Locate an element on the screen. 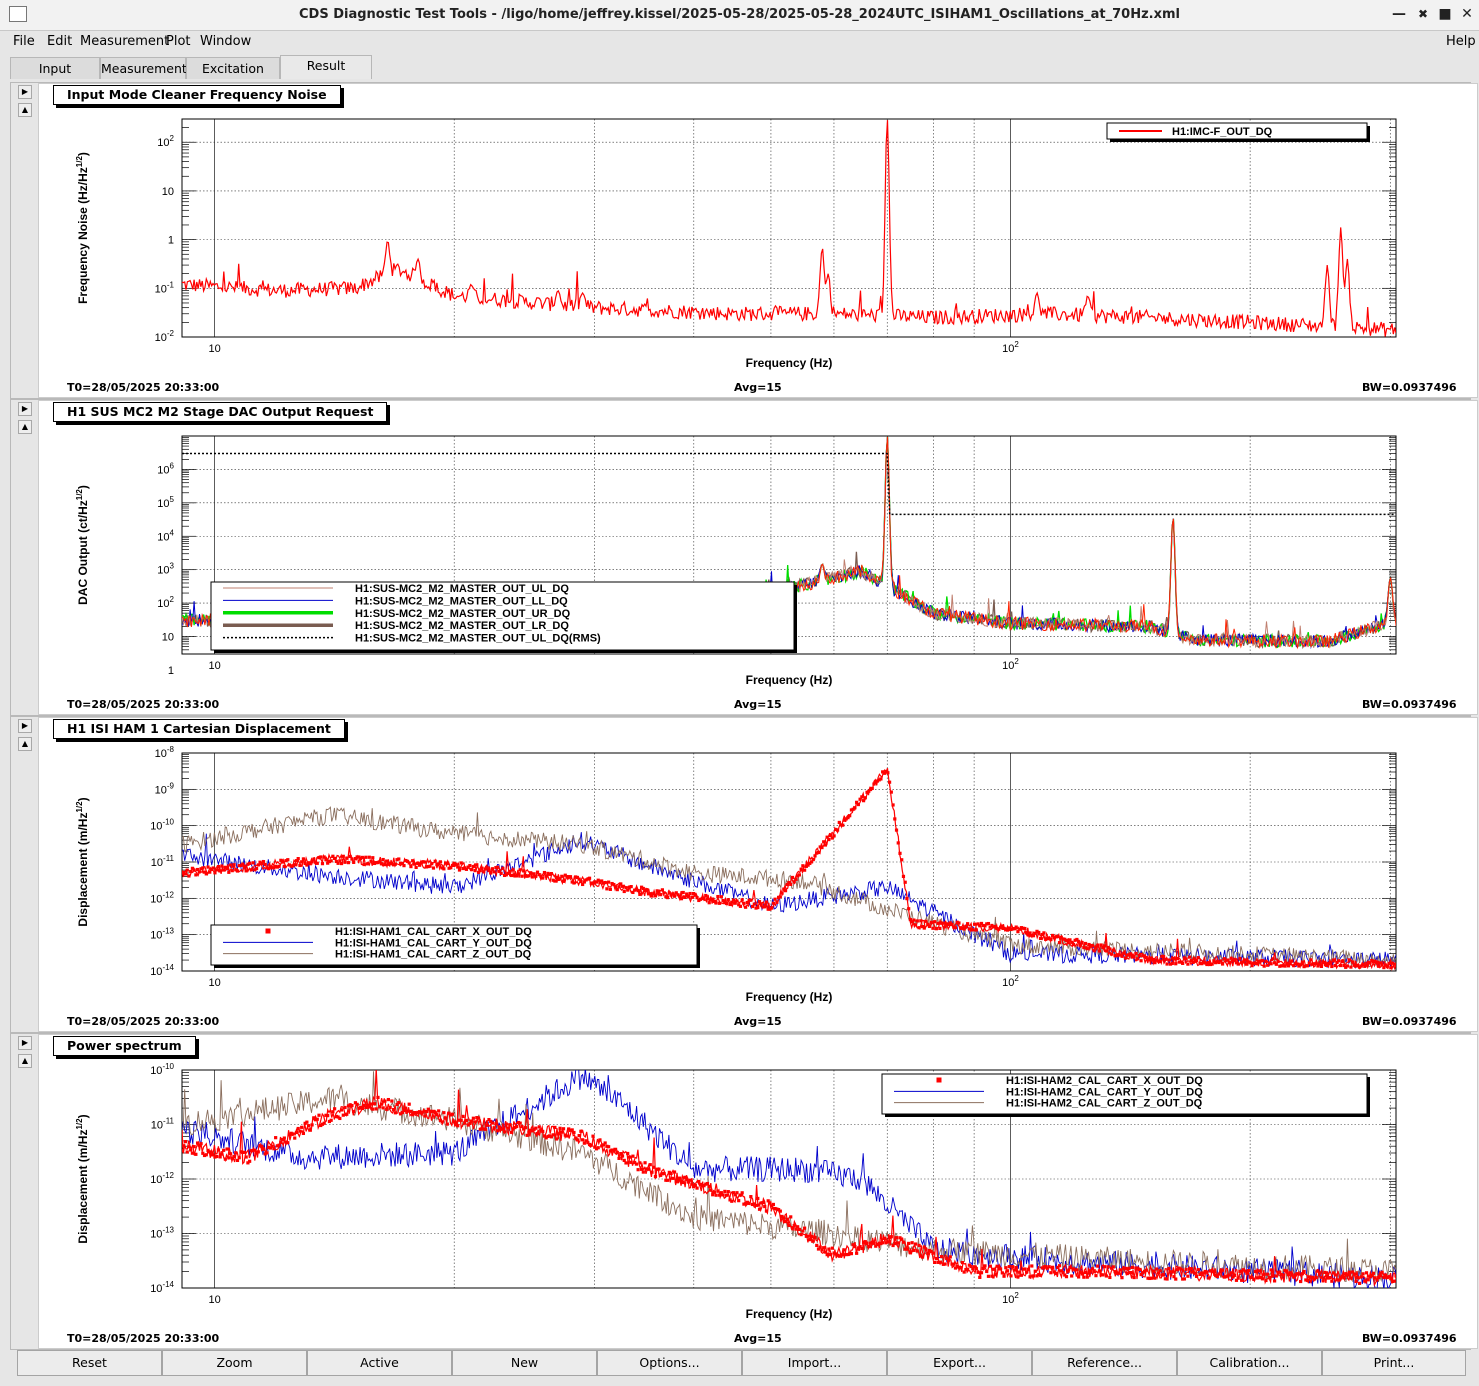 The width and height of the screenshot is (1479, 1386). menu-edit: Edit is located at coordinates (60, 41).